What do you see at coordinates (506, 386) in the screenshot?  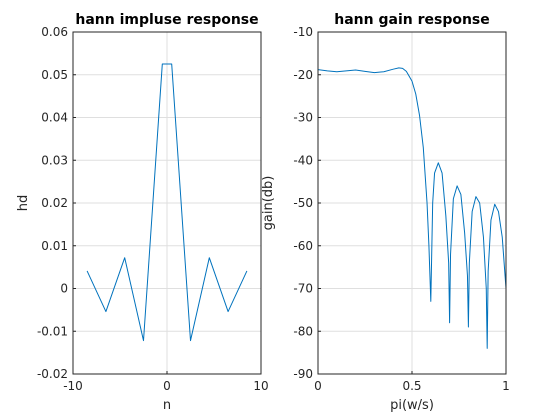 I see `x-tick-label: 1` at bounding box center [506, 386].